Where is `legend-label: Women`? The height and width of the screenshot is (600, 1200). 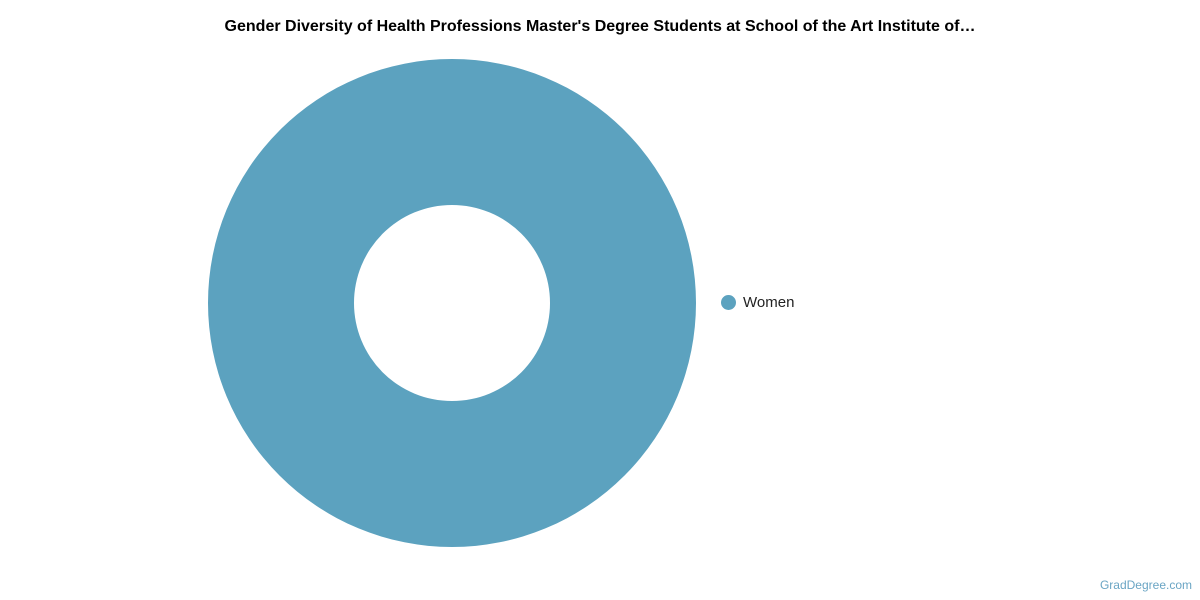 legend-label: Women is located at coordinates (769, 302).